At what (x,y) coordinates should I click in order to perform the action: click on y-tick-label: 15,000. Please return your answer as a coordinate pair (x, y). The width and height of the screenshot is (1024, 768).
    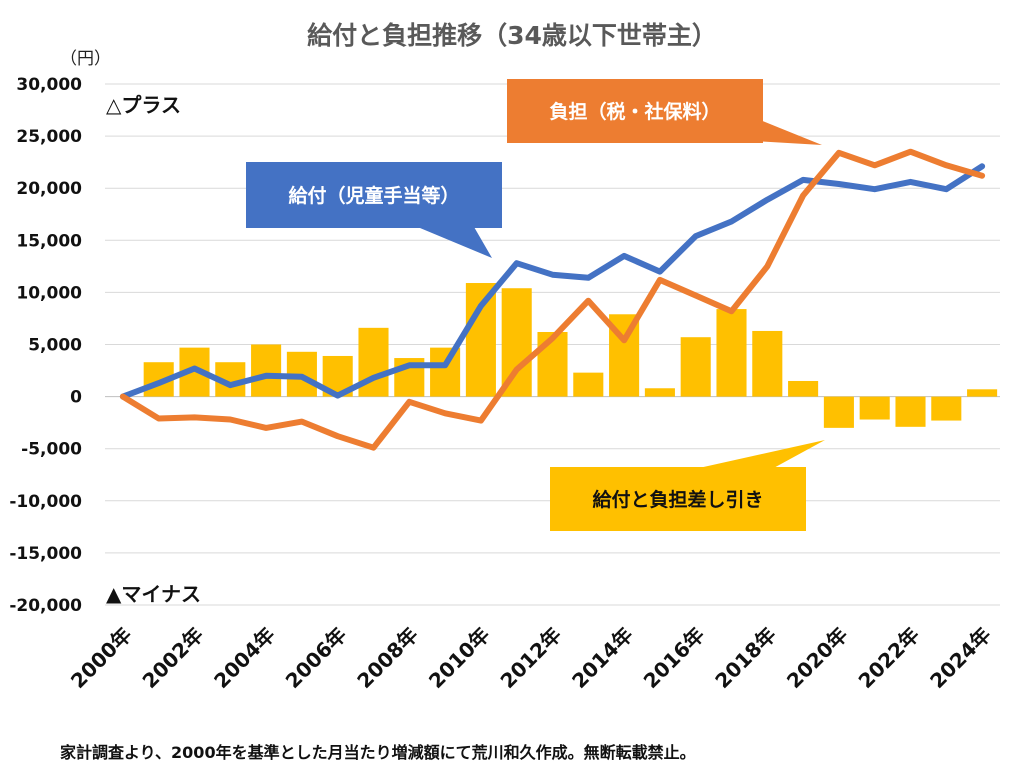
    Looking at the image, I should click on (49, 241).